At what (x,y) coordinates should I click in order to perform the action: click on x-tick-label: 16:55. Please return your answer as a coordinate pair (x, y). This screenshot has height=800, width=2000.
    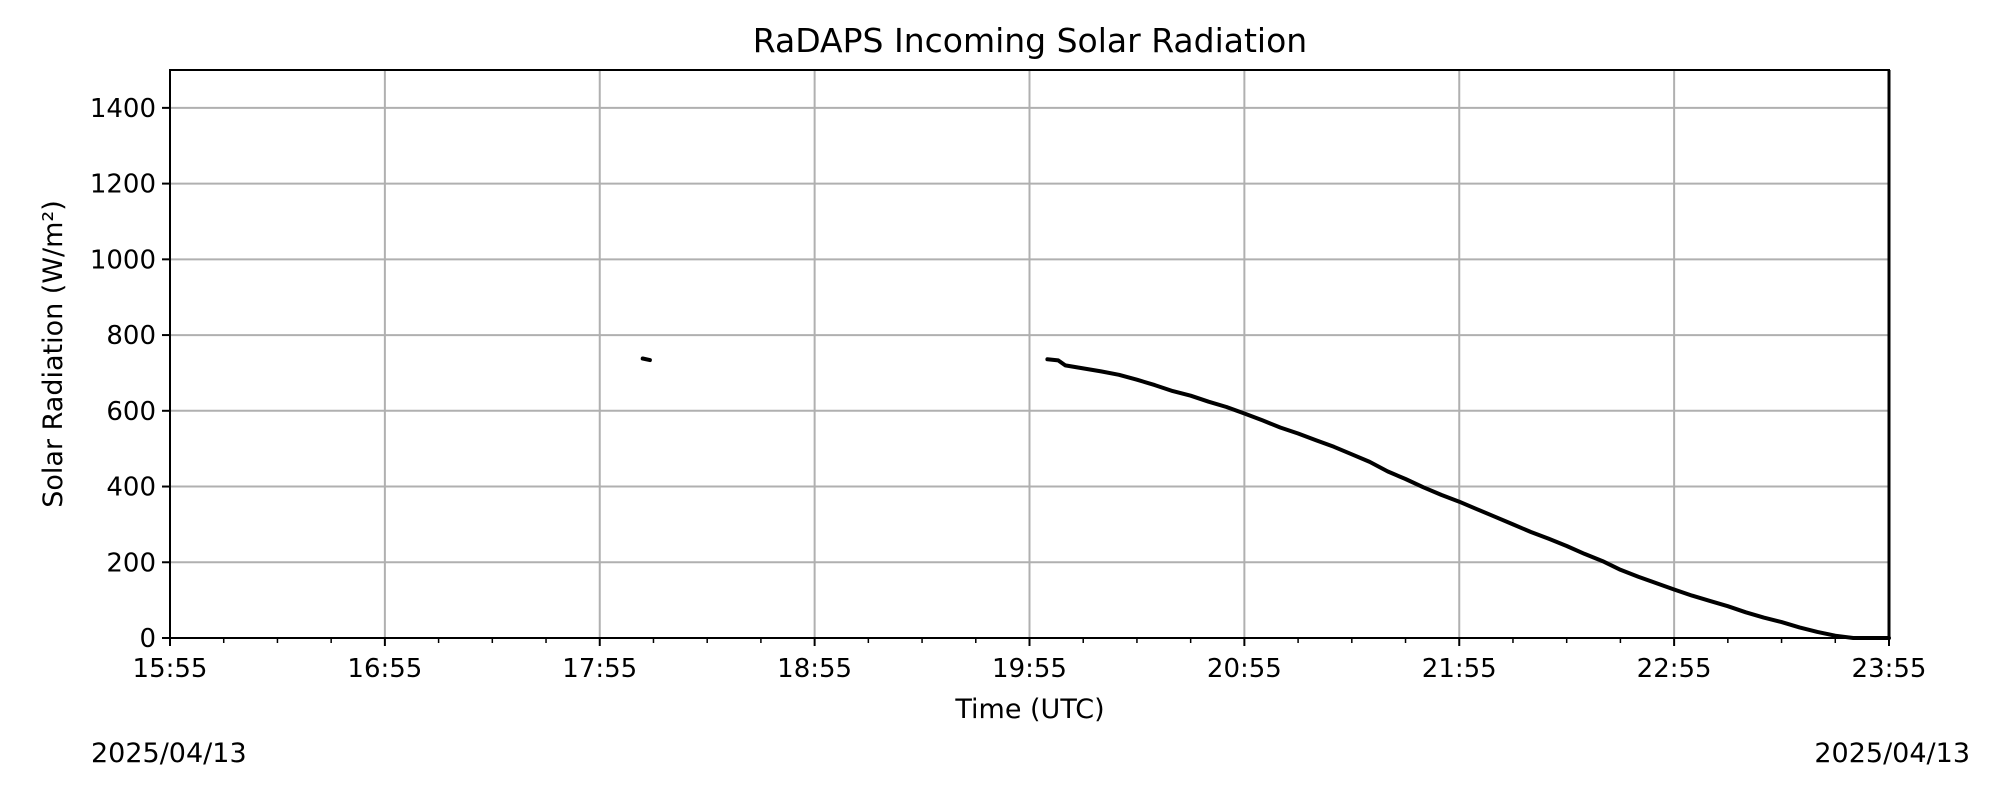
    Looking at the image, I should click on (384, 669).